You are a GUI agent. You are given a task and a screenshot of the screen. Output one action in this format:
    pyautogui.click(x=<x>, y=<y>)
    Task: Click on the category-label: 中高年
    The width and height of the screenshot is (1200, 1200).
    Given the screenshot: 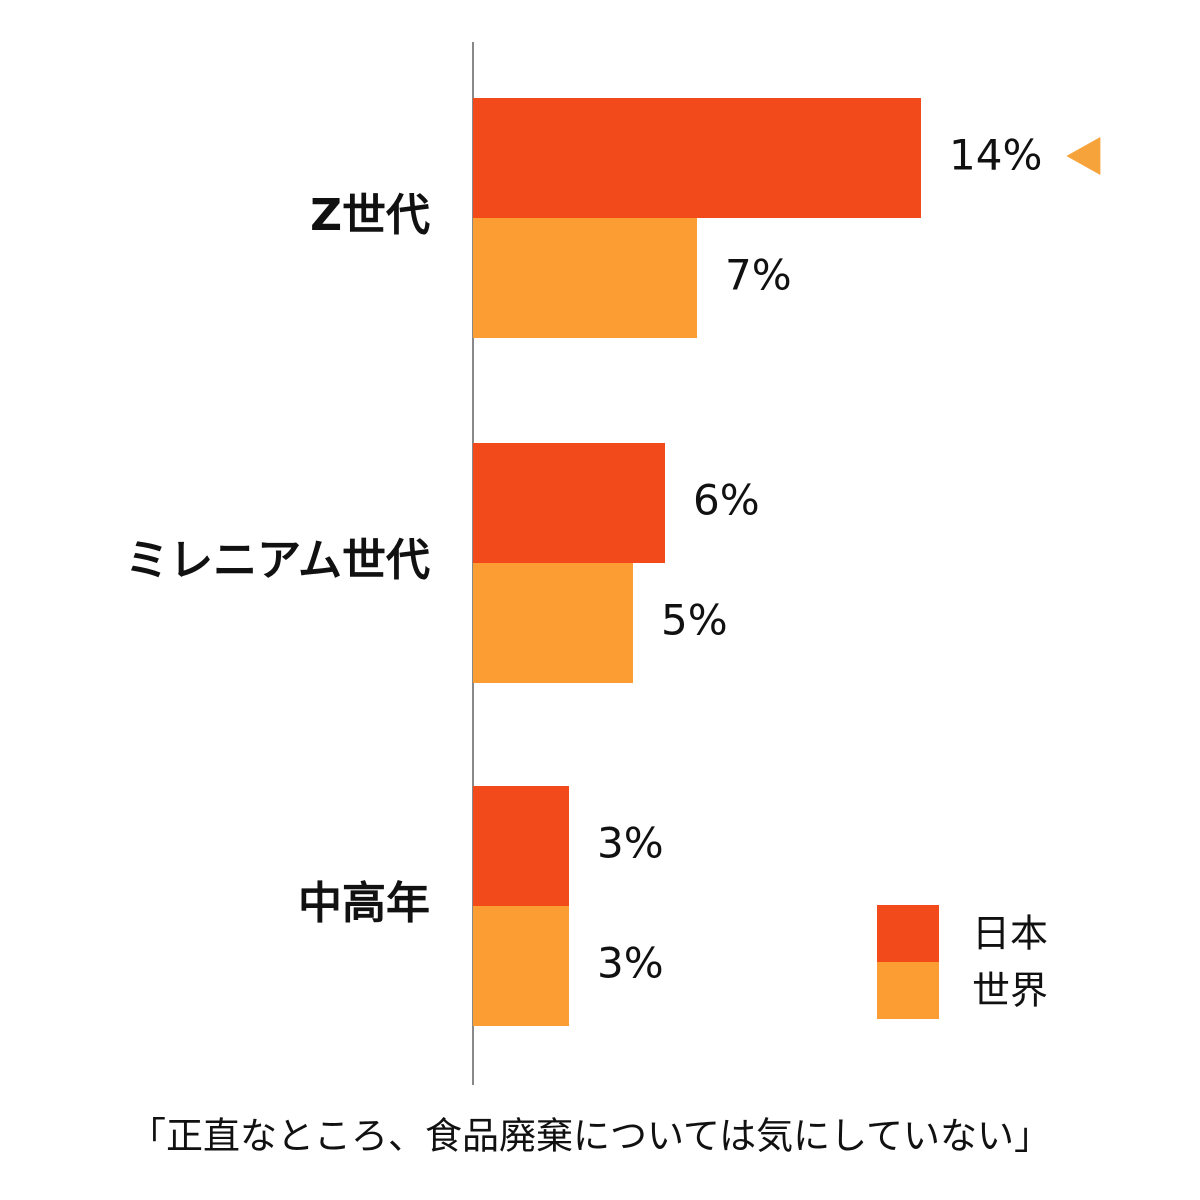 What is the action you would take?
    pyautogui.click(x=364, y=903)
    